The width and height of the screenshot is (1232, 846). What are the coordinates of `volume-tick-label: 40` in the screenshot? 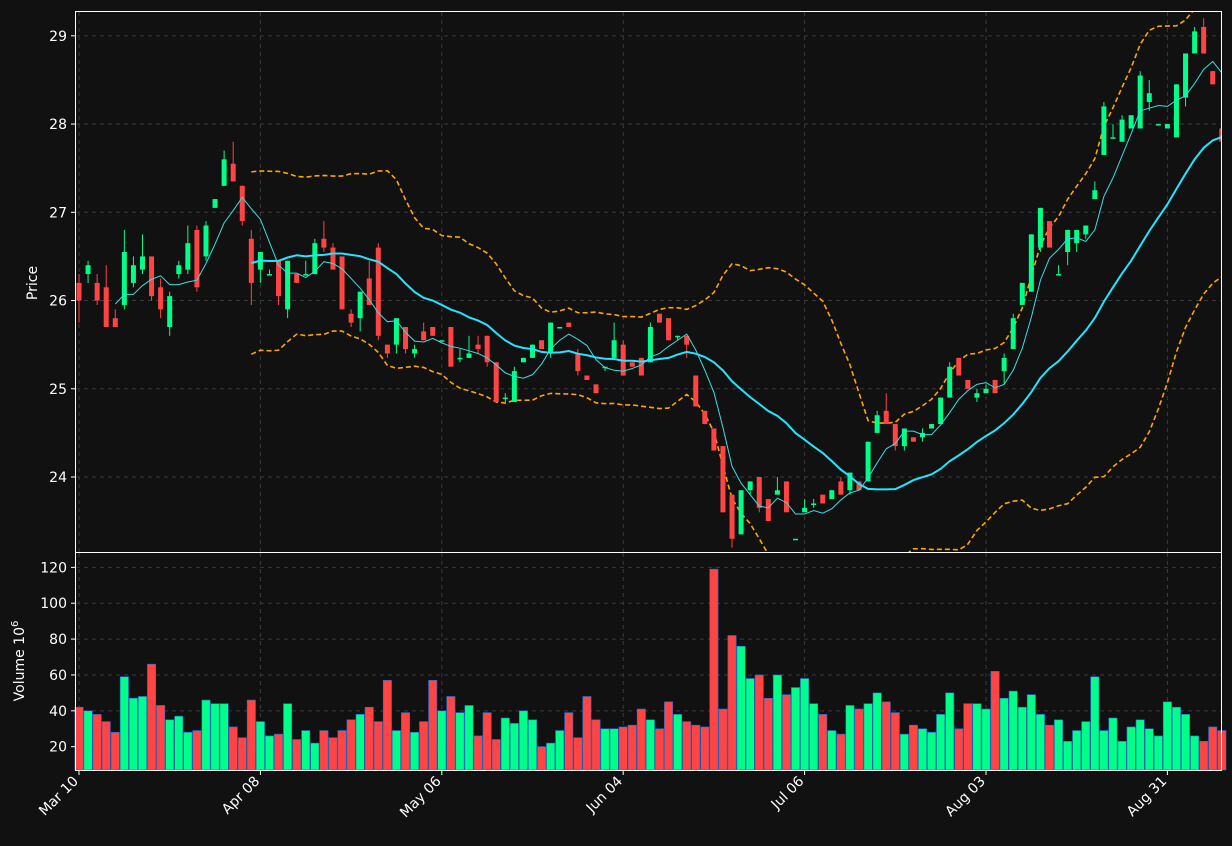 It's located at (58, 712).